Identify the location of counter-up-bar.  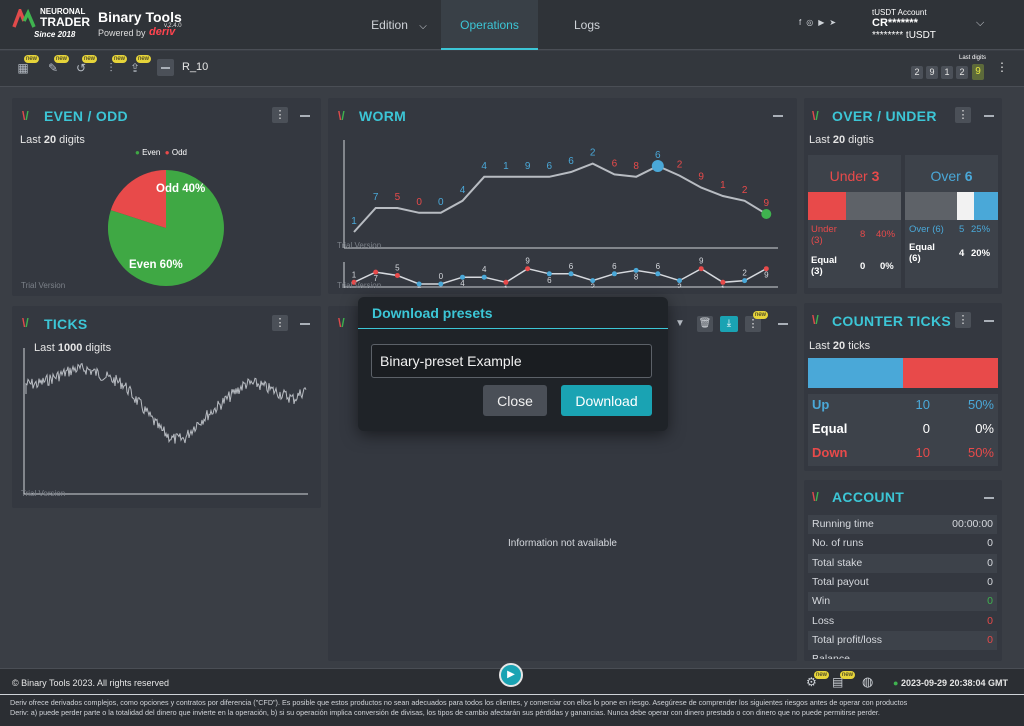
(855, 373).